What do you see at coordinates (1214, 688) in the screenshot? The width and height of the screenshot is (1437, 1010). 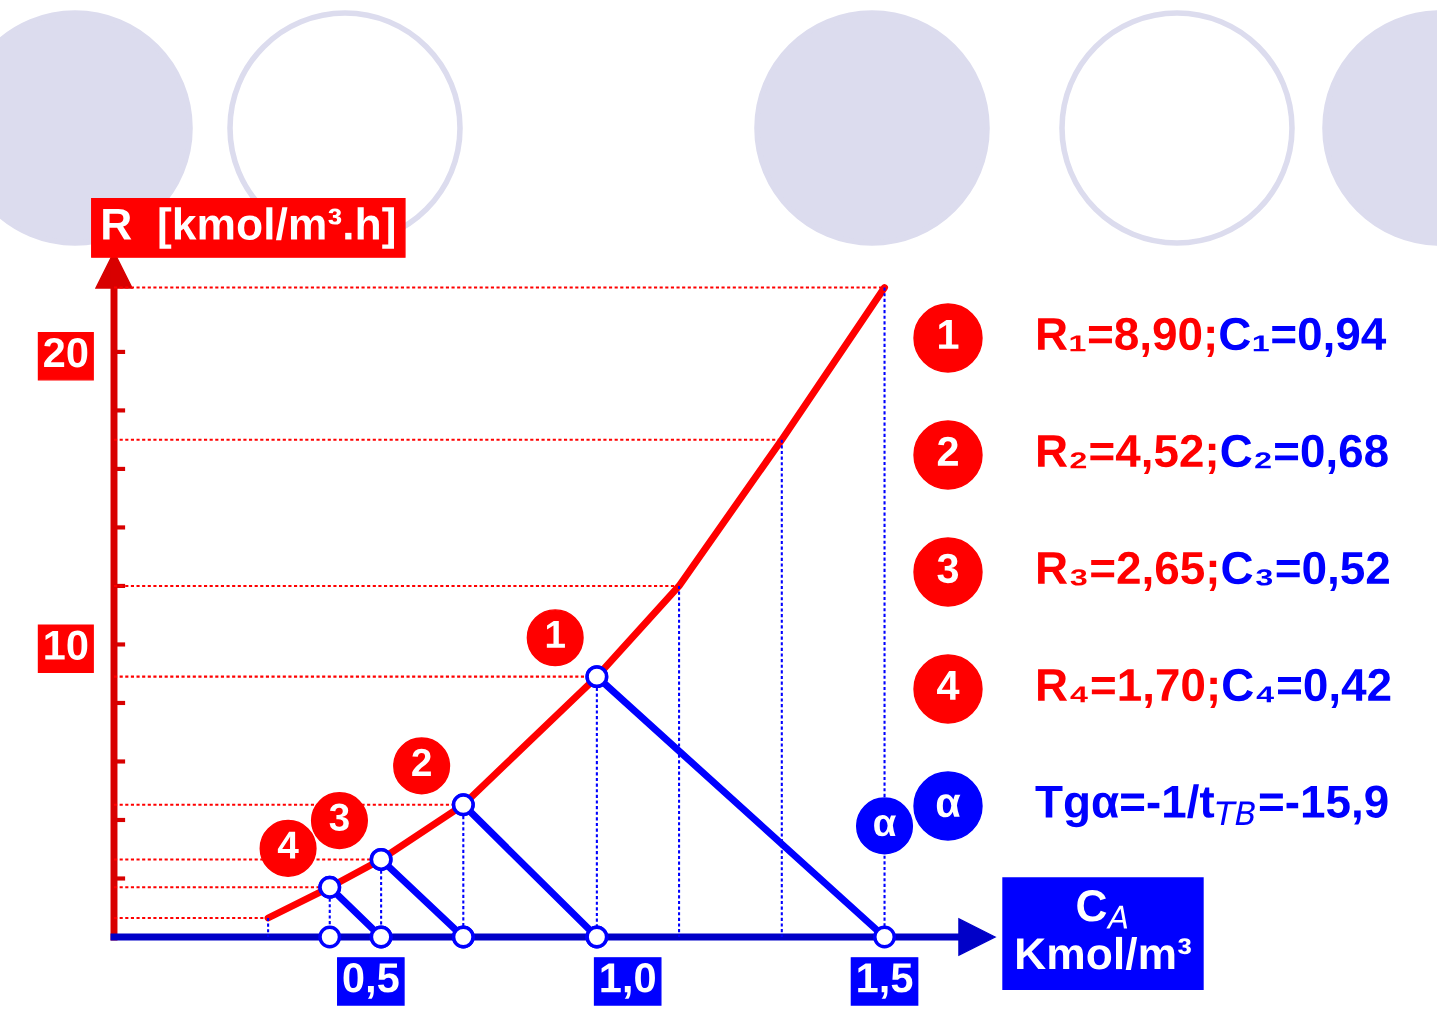 I see `text: R₄=1,70;C₄=0,42` at bounding box center [1214, 688].